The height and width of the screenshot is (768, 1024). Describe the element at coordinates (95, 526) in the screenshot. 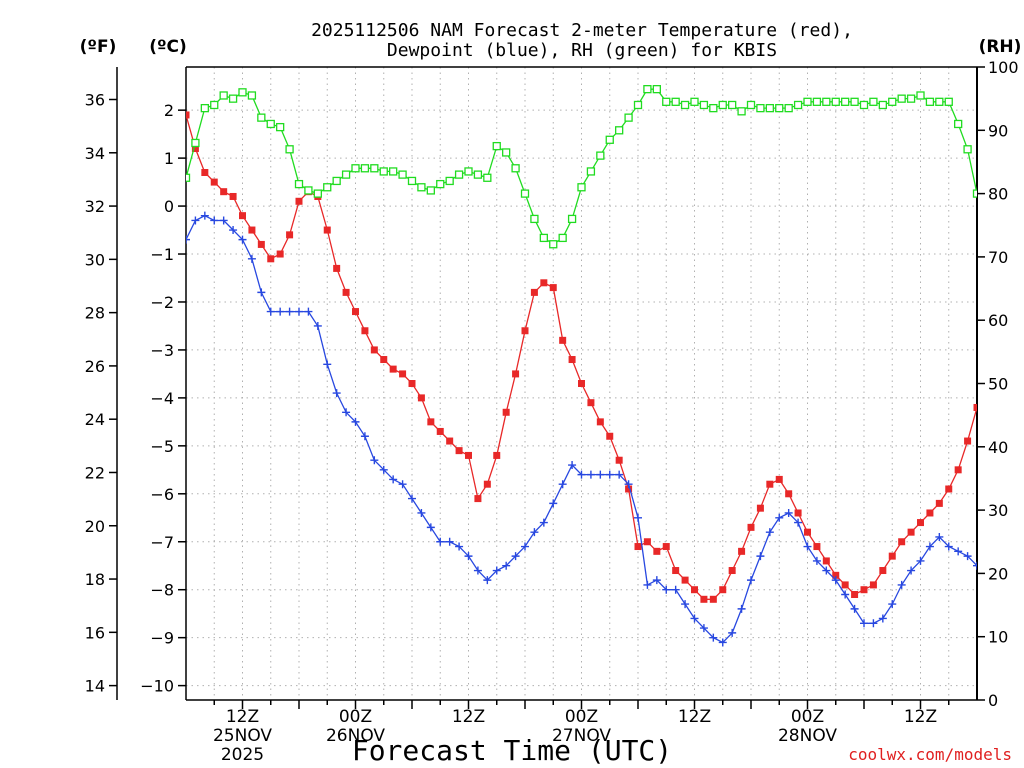

I see `fahrenheit-tick-label: 20` at that location.